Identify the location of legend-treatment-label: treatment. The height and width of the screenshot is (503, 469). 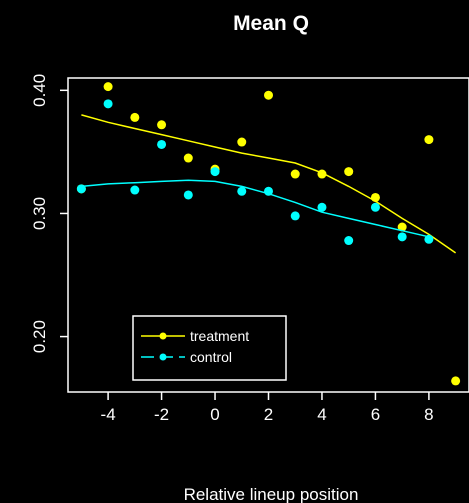
(219, 336).